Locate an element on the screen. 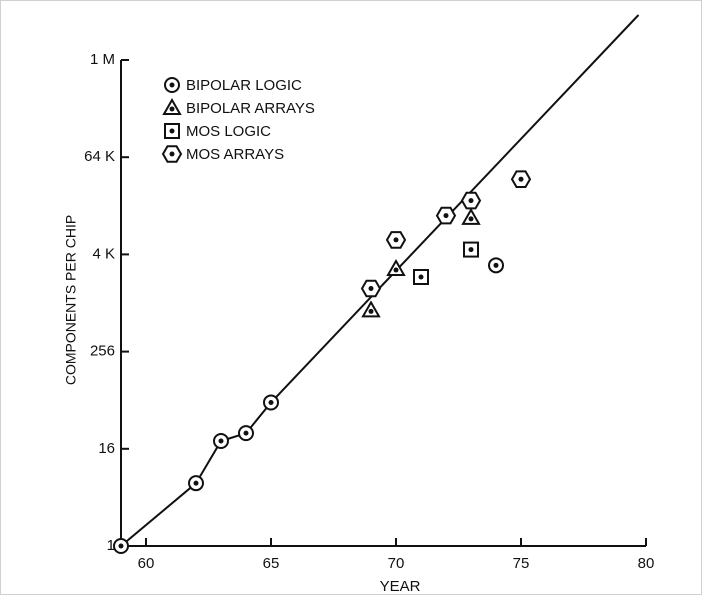  y-tick-label: 64 K is located at coordinates (99, 156).